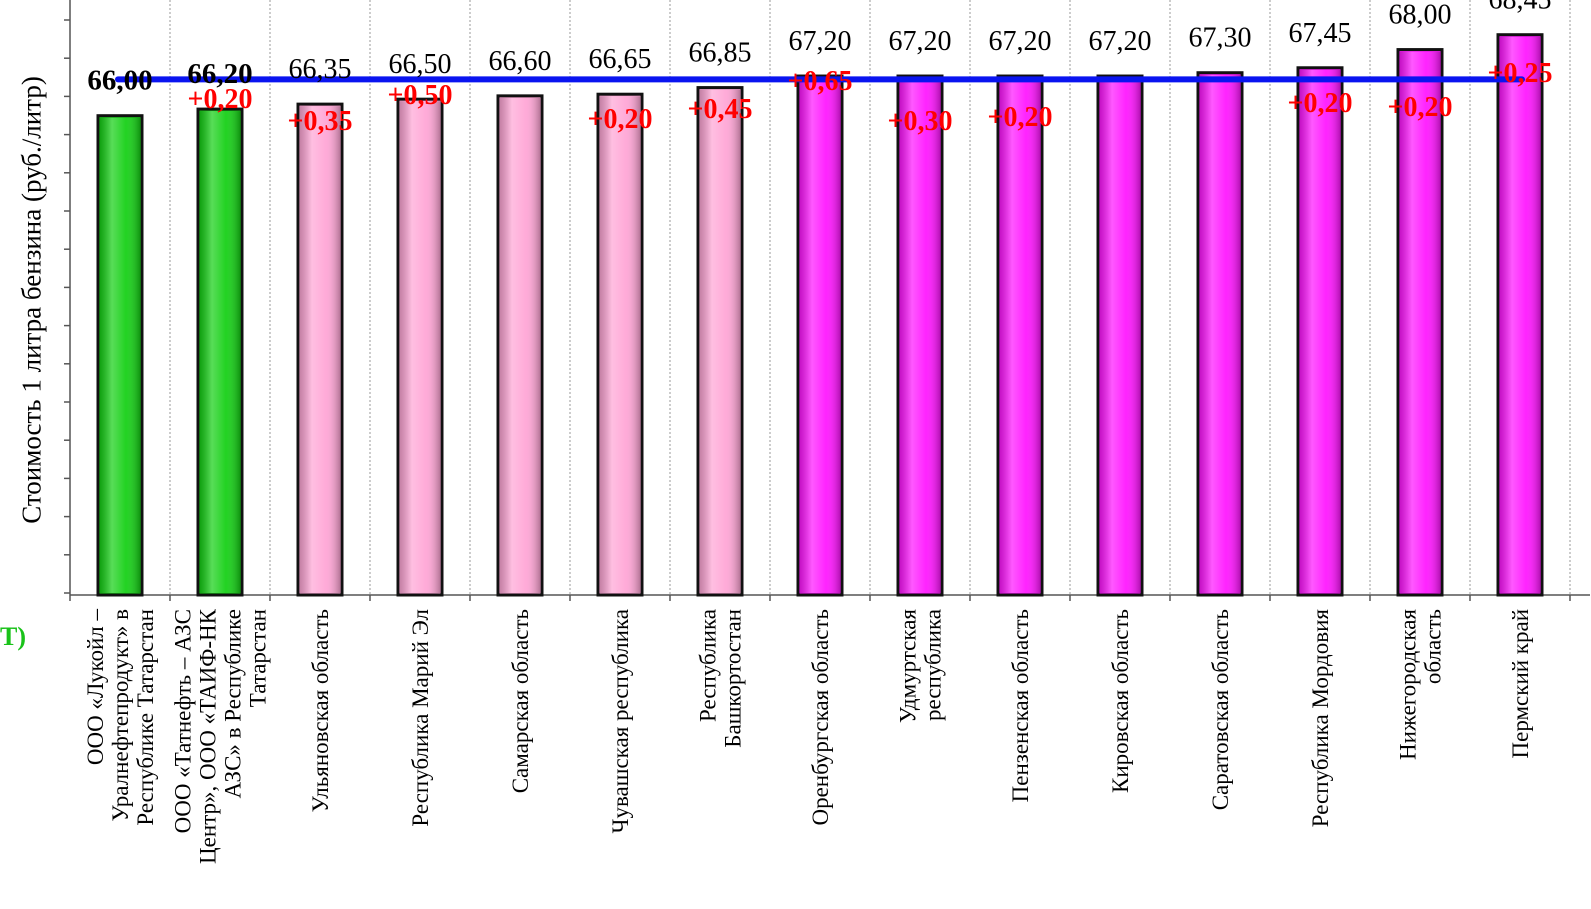 The image size is (1591, 909). I want to click on value-label: 66,50, so click(420, 64).